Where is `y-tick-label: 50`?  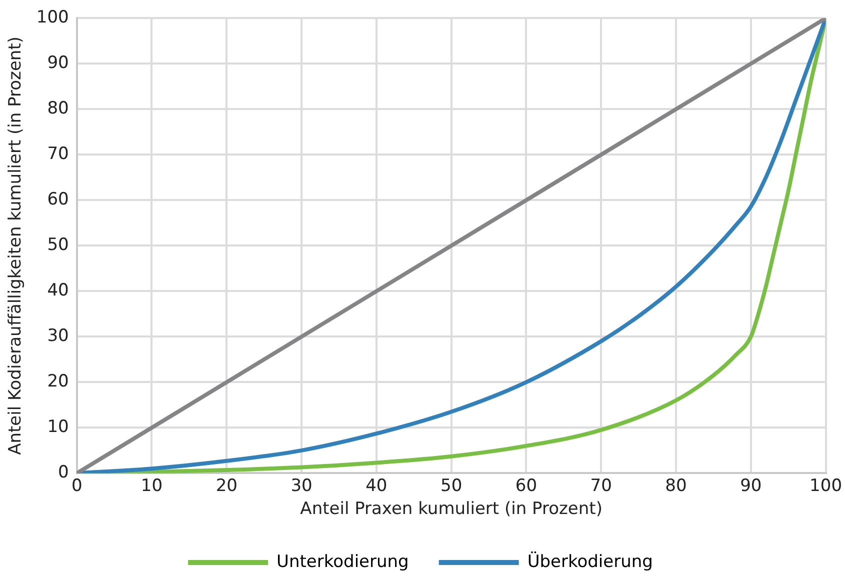
y-tick-label: 50 is located at coordinates (58, 245).